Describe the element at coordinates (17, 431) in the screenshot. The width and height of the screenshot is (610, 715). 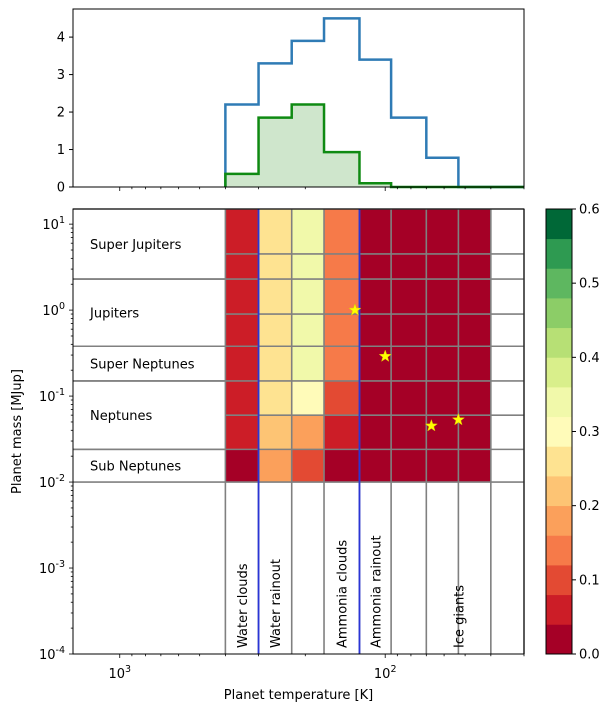
I see `y-axis-label: Planet mass [MJup]` at that location.